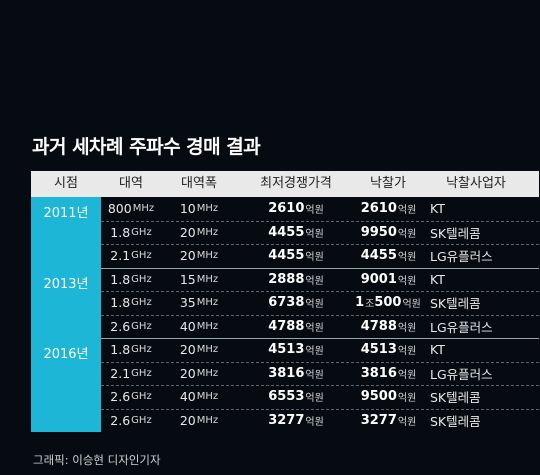  I want to click on bandwidth-value: 10, so click(187, 209).